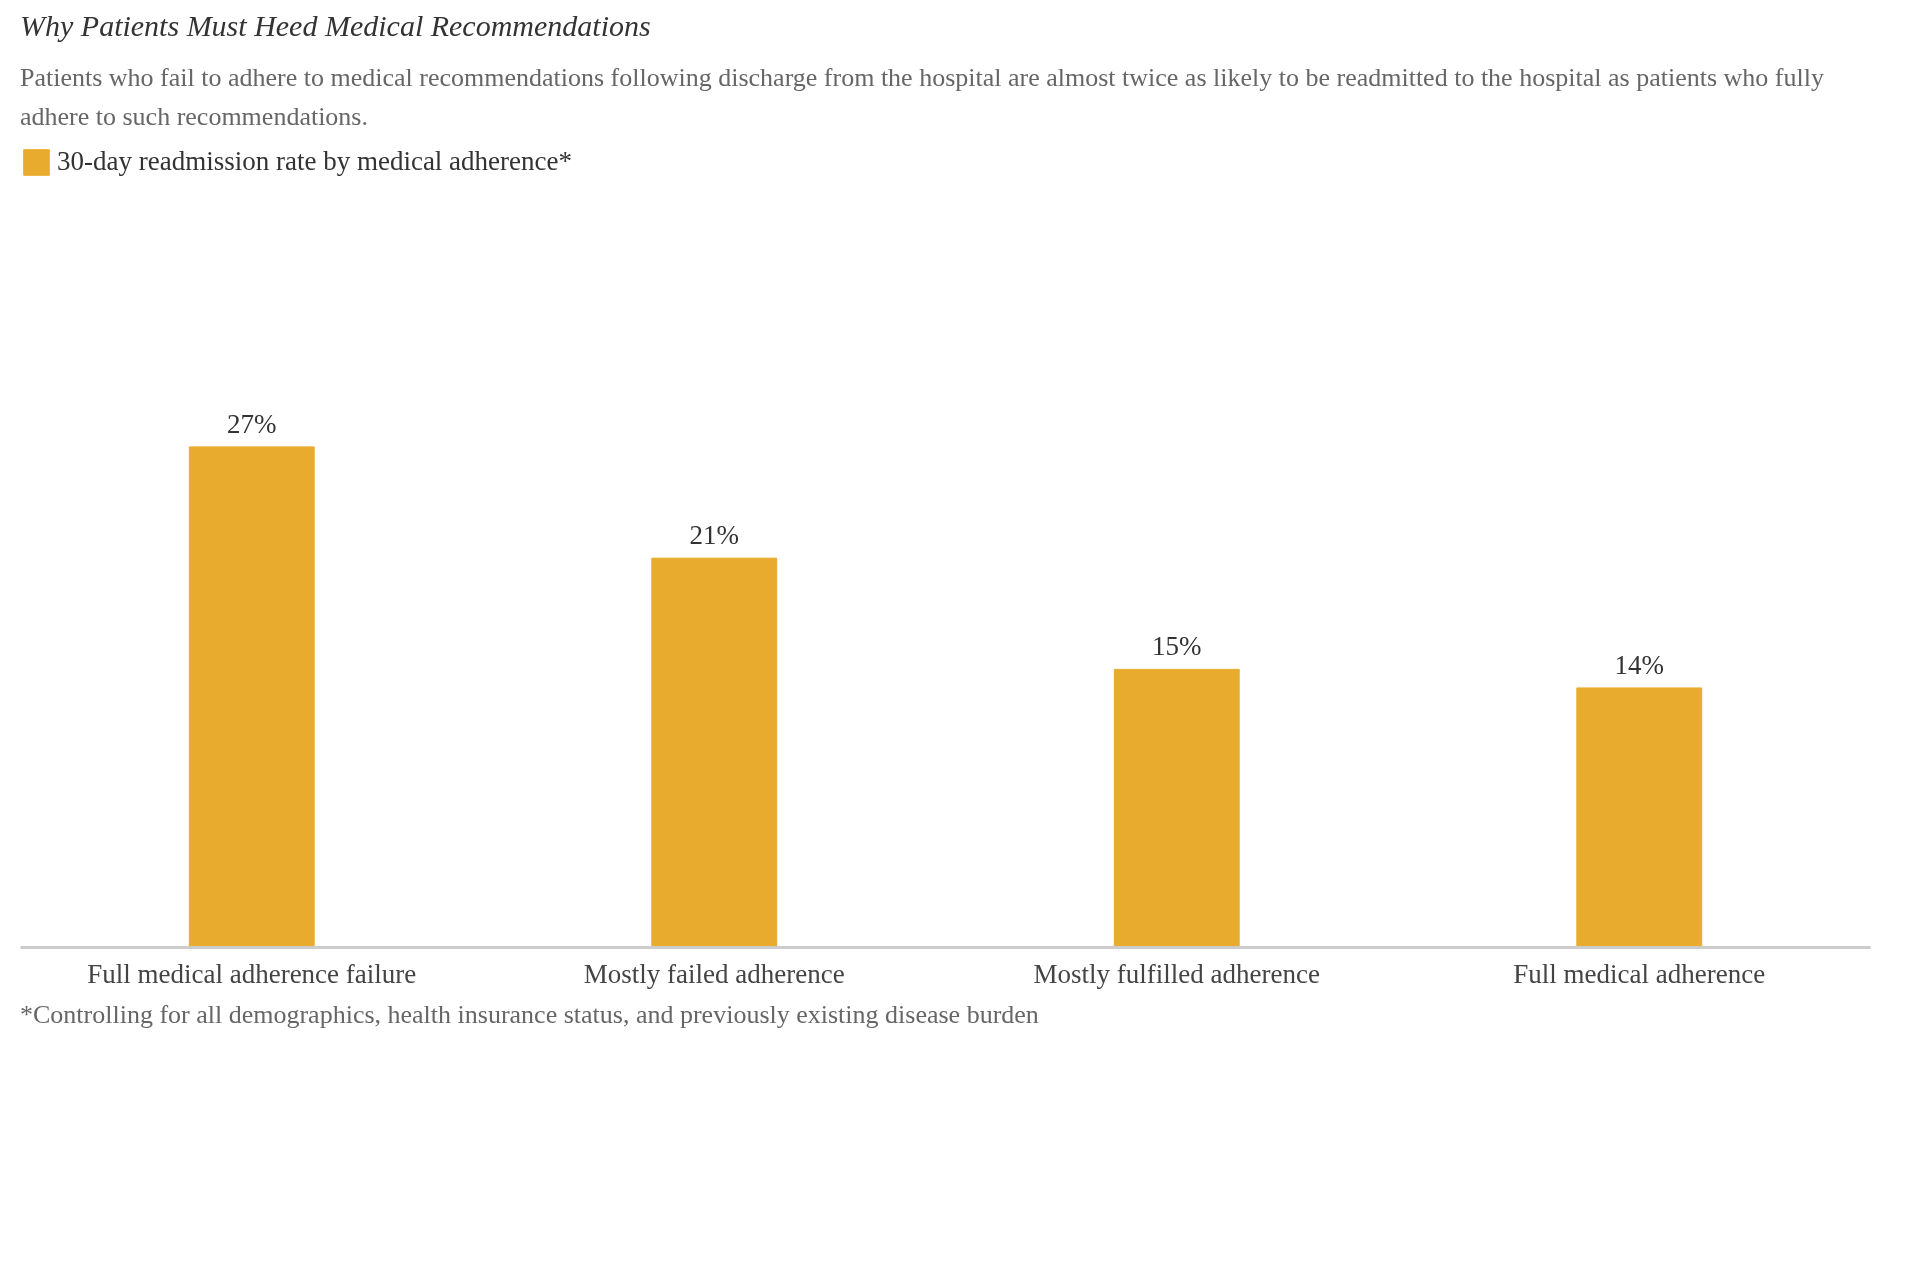 The height and width of the screenshot is (1268, 1917). I want to click on x-tick-label: Full medical adherence, so click(1639, 973).